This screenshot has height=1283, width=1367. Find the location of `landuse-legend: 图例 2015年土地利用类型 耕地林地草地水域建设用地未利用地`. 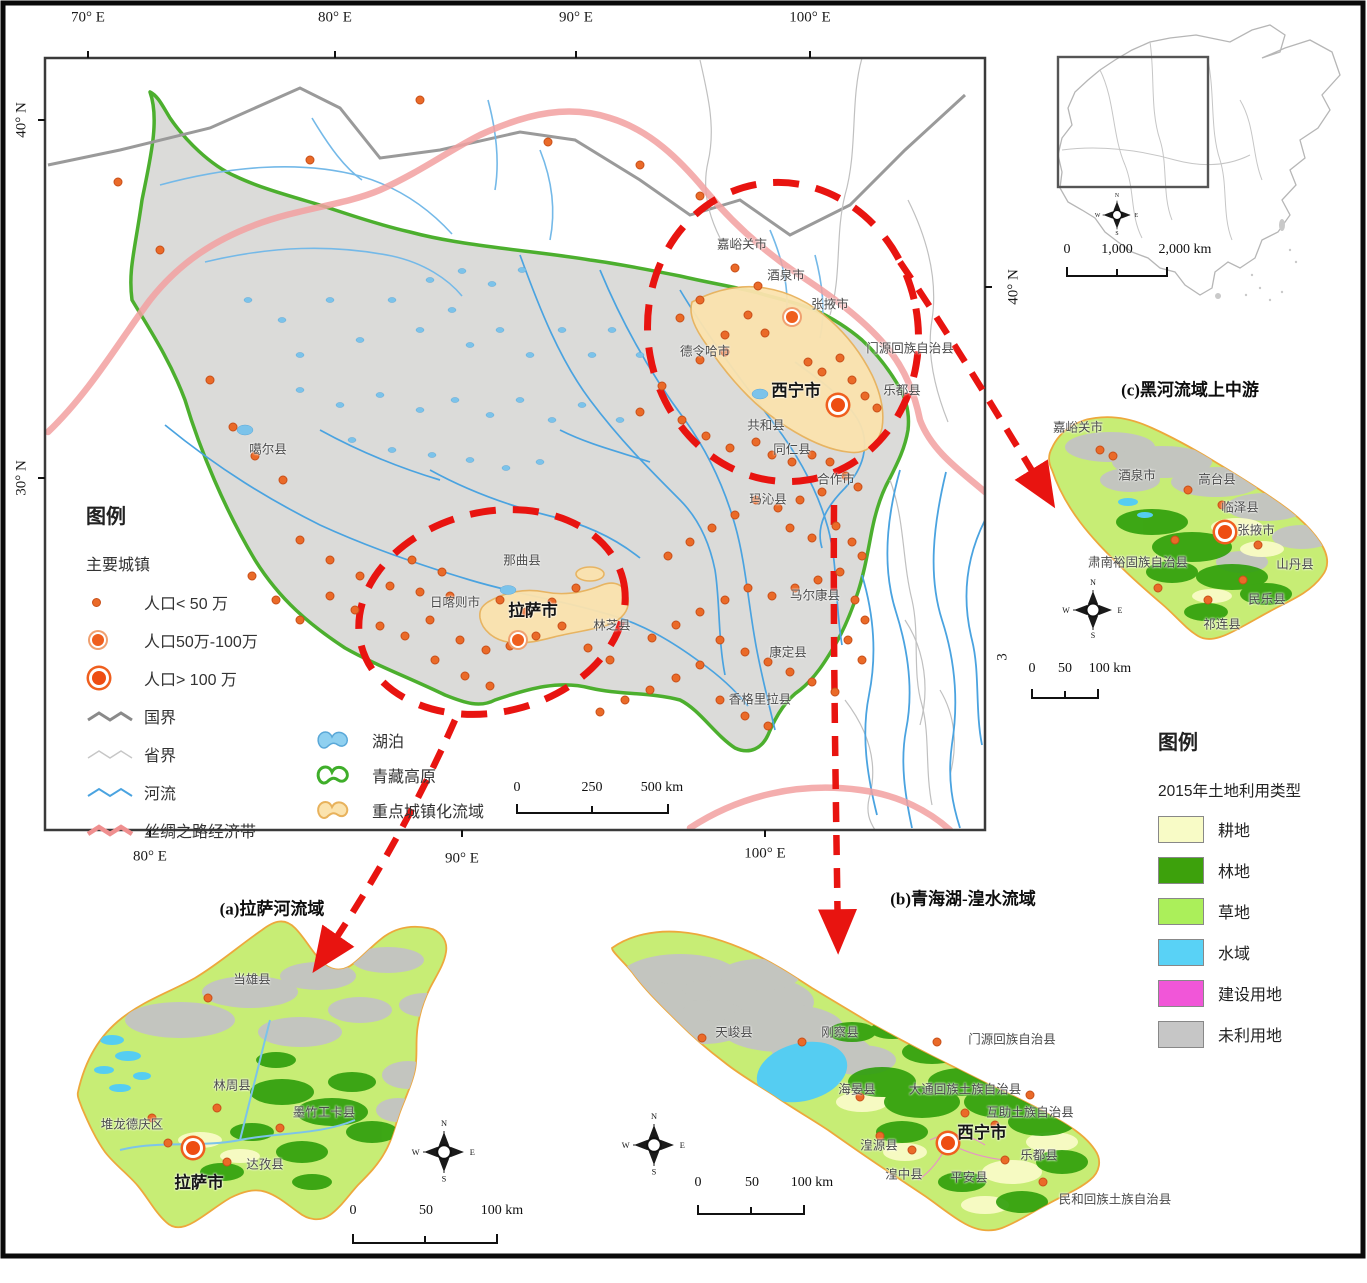

landuse-legend: 图例 2015年土地利用类型 耕地林地草地水域建设用地未利用地 is located at coordinates (1260, 887).